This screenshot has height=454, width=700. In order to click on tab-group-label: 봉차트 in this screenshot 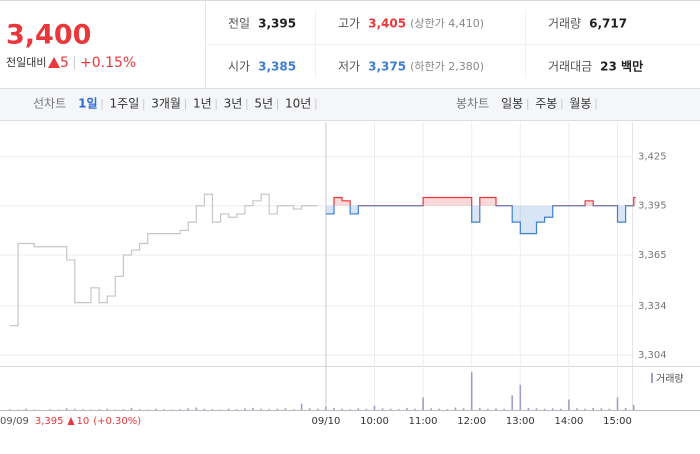, I will do `click(472, 104)`.